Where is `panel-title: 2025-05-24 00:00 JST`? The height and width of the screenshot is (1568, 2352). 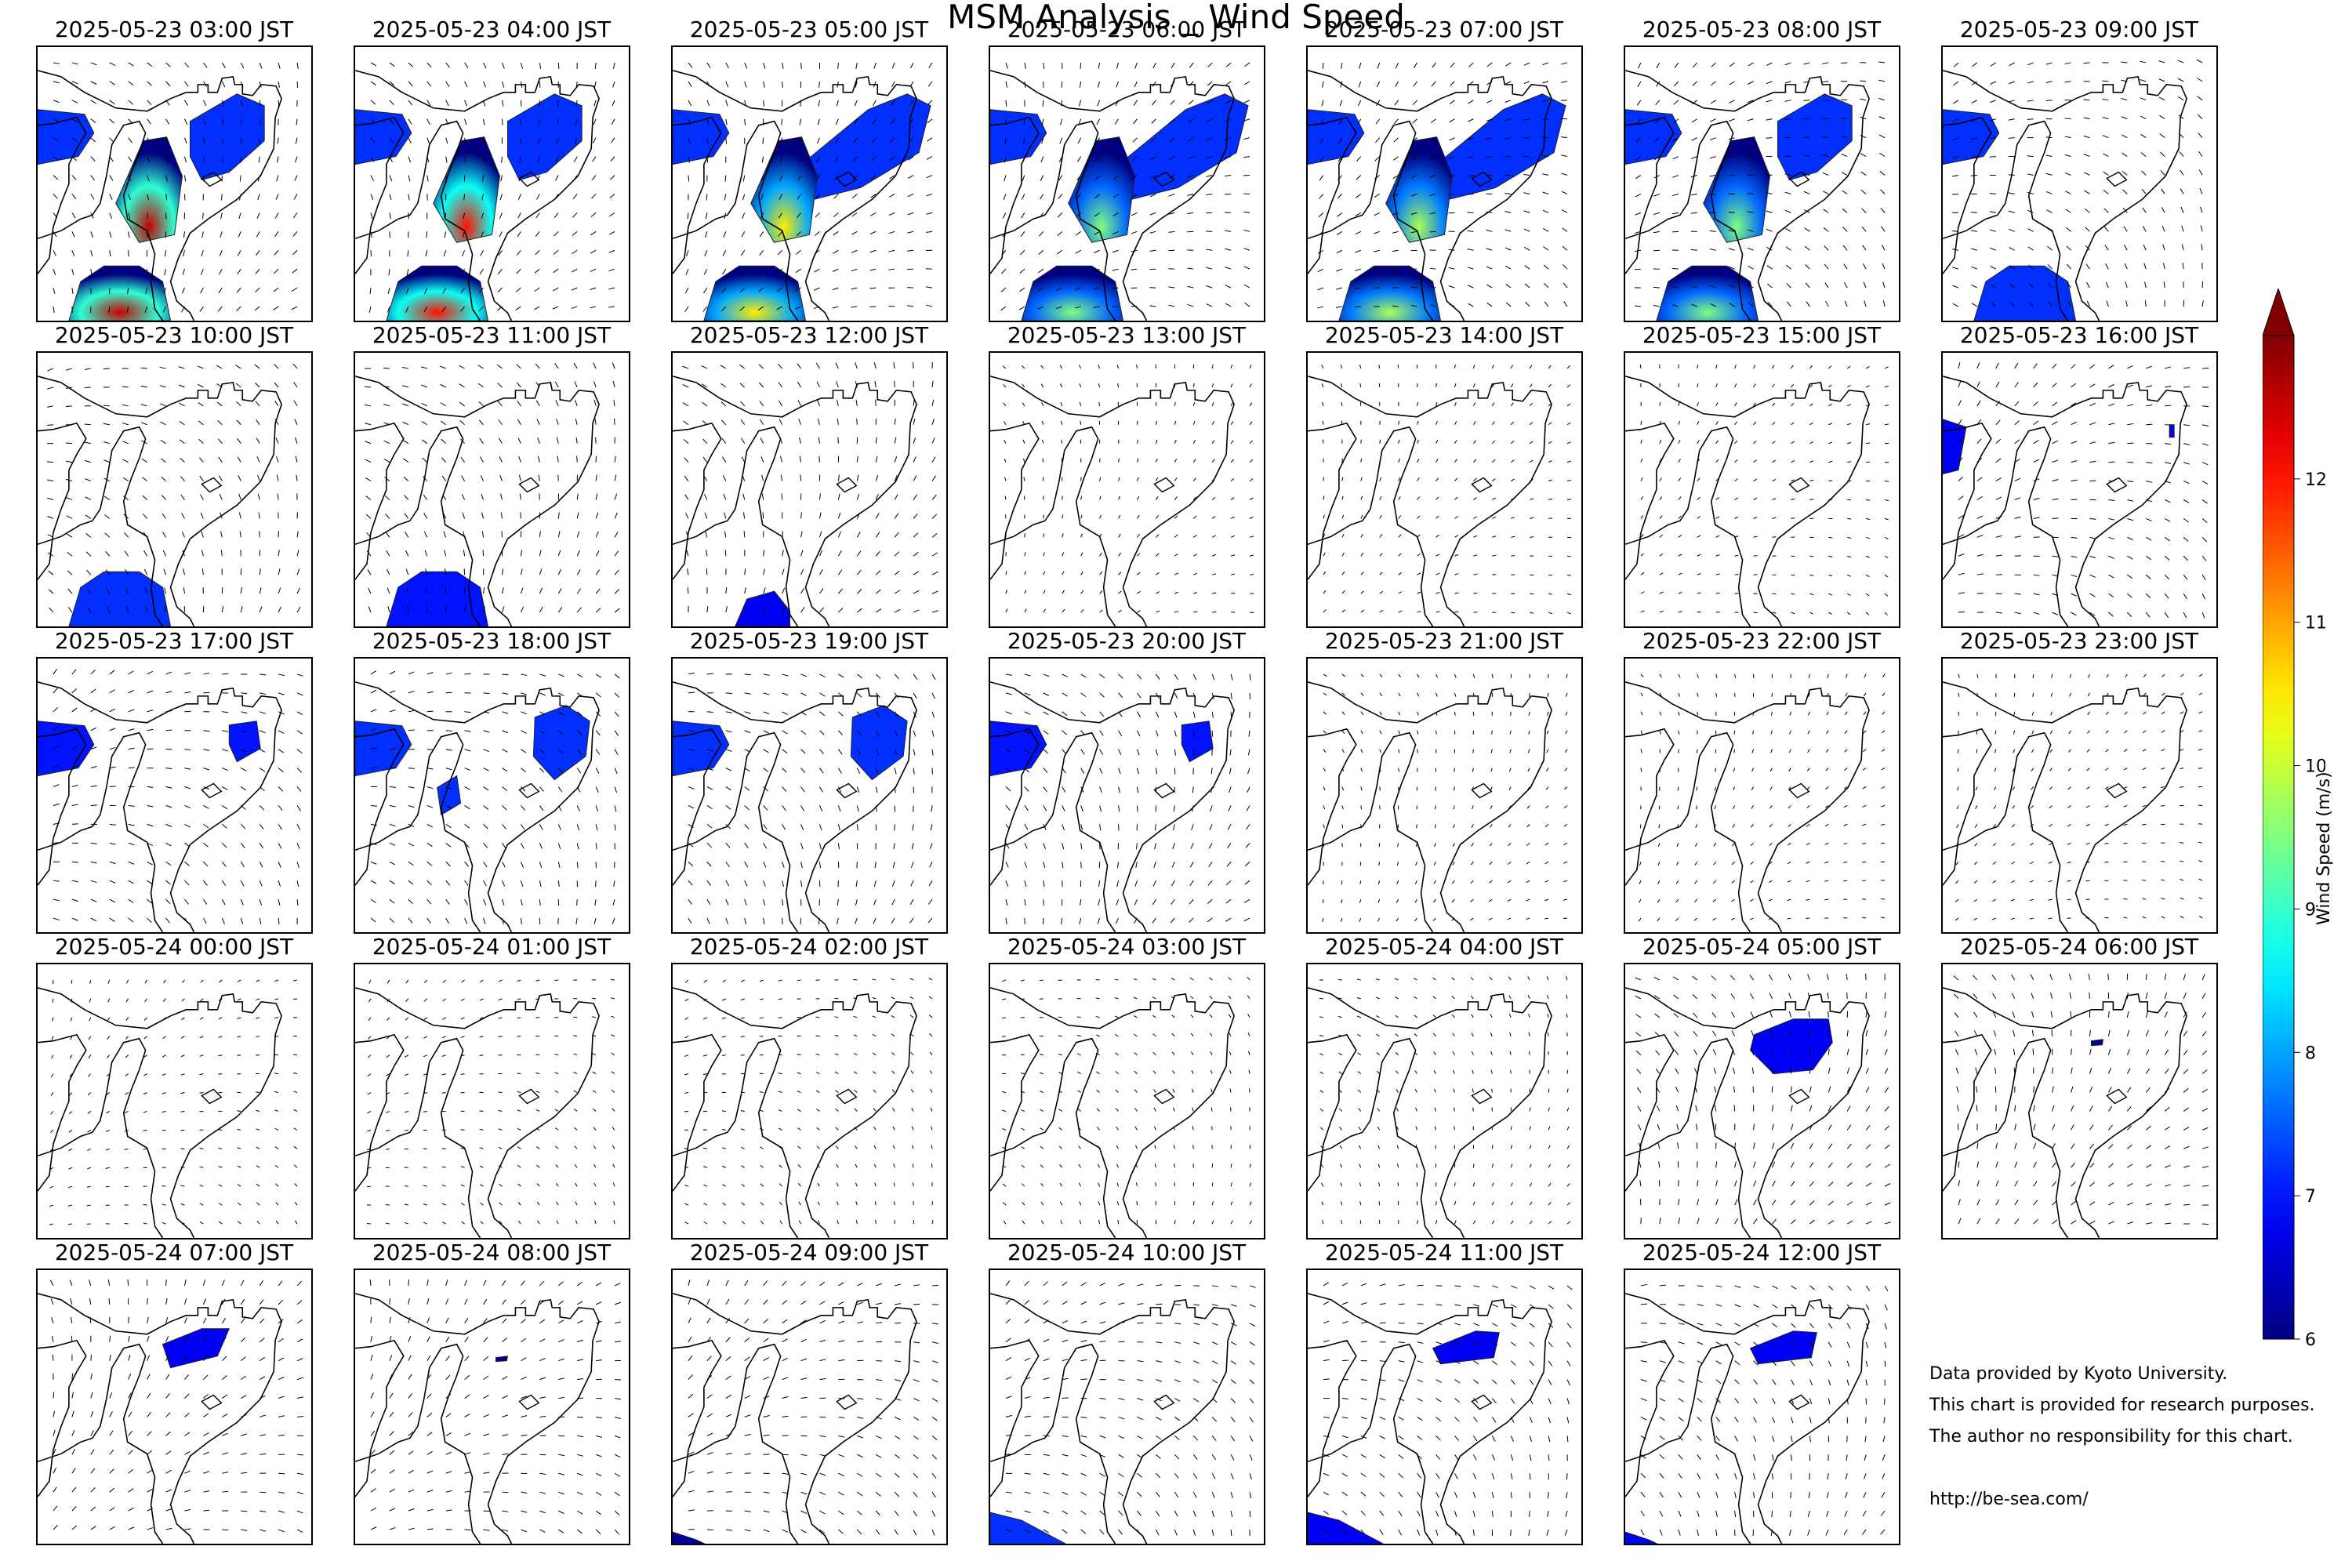
panel-title: 2025-05-24 00:00 JST is located at coordinates (174, 947).